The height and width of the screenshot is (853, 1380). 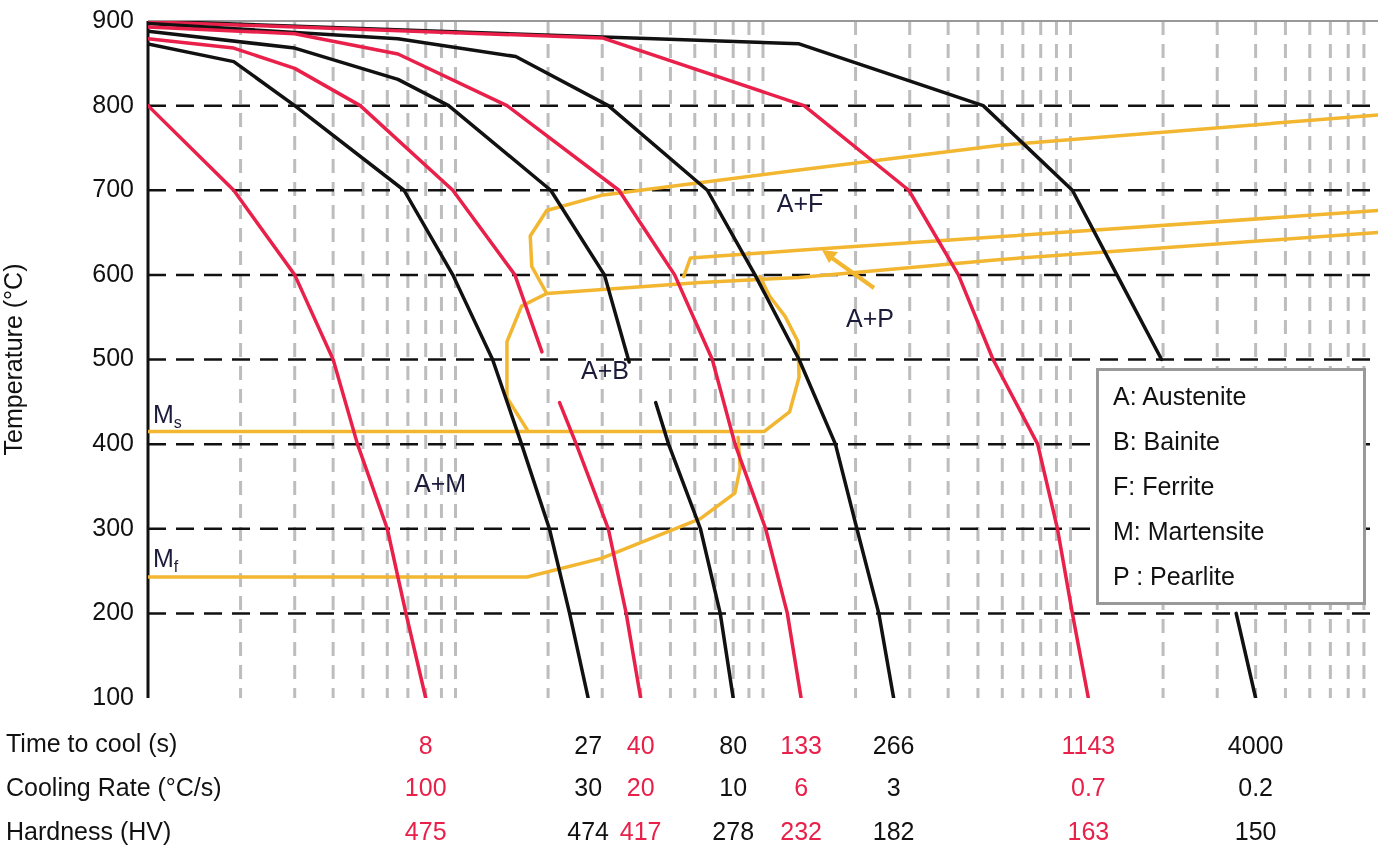 What do you see at coordinates (1088, 744) in the screenshot?
I see `x-tick-label: 1143` at bounding box center [1088, 744].